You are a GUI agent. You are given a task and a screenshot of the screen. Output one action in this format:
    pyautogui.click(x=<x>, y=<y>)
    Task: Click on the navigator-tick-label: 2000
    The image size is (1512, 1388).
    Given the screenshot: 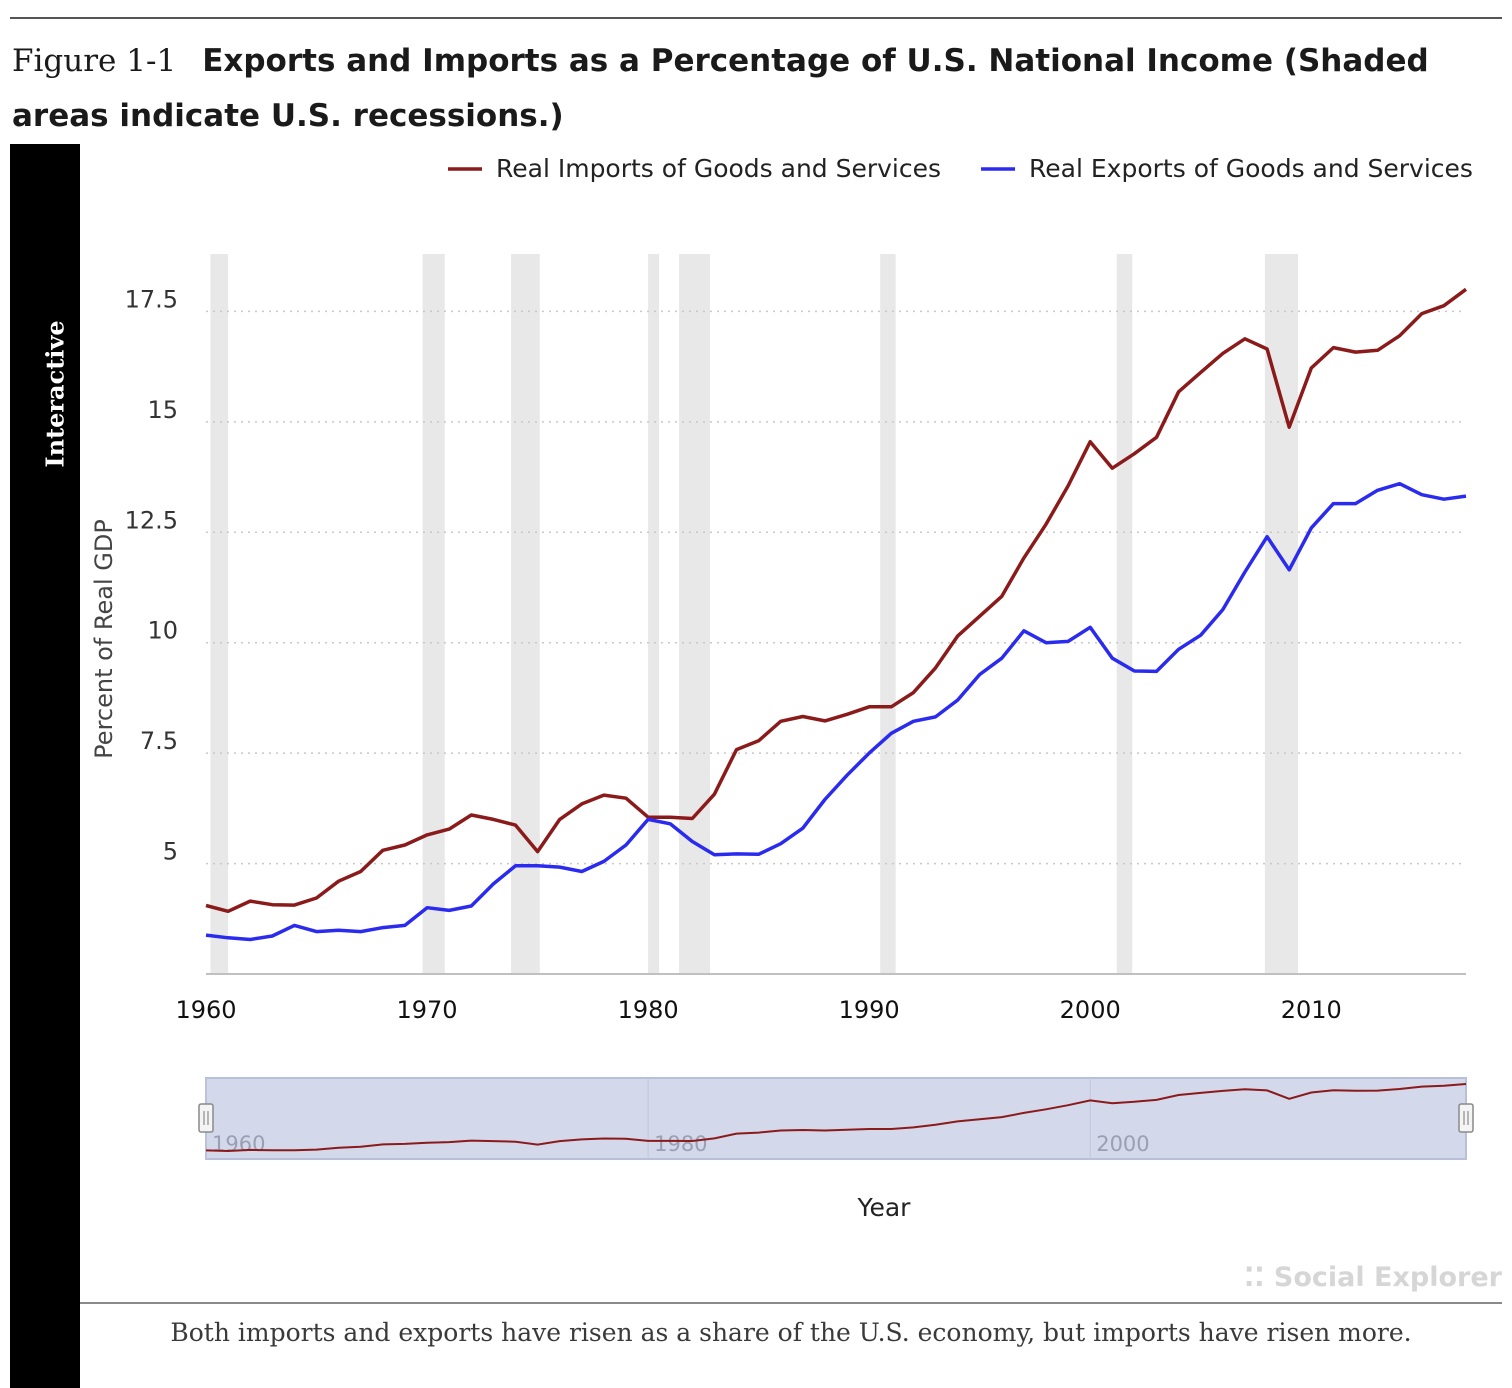 What is the action you would take?
    pyautogui.click(x=1122, y=1144)
    